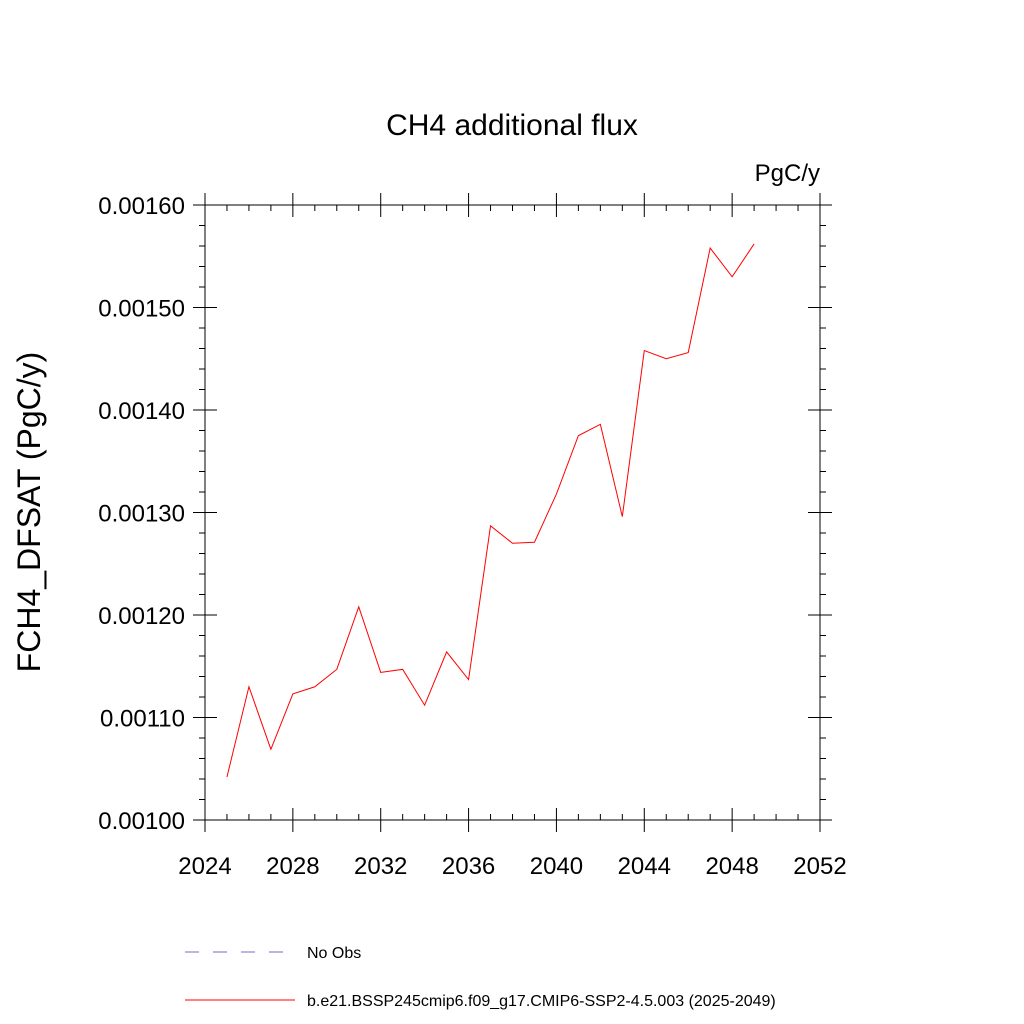 The width and height of the screenshot is (1024, 1024). Describe the element at coordinates (787, 173) in the screenshot. I see `units-label: PgC/y` at that location.